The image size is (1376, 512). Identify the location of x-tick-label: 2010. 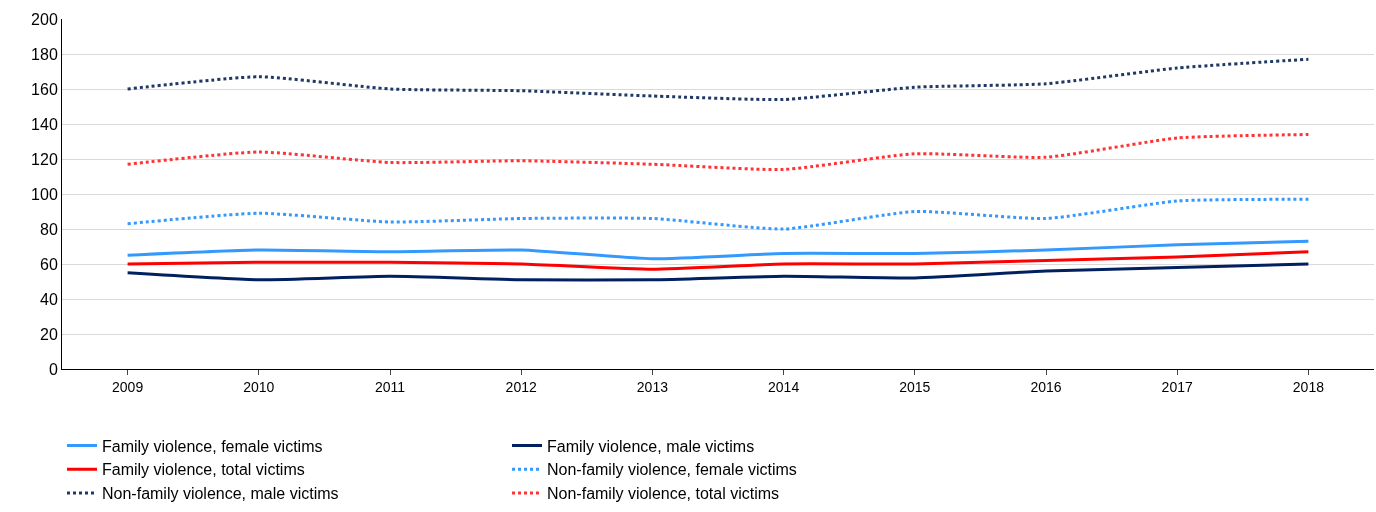
(259, 386).